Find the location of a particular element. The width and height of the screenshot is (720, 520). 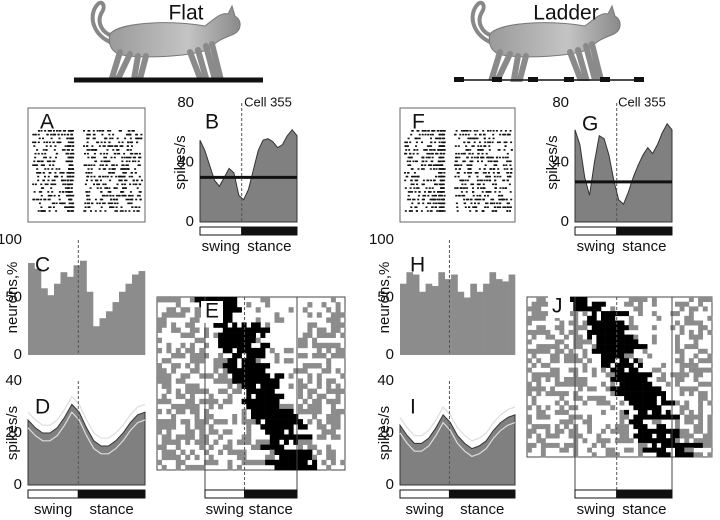

panel-letter: F is located at coordinates (418, 122).